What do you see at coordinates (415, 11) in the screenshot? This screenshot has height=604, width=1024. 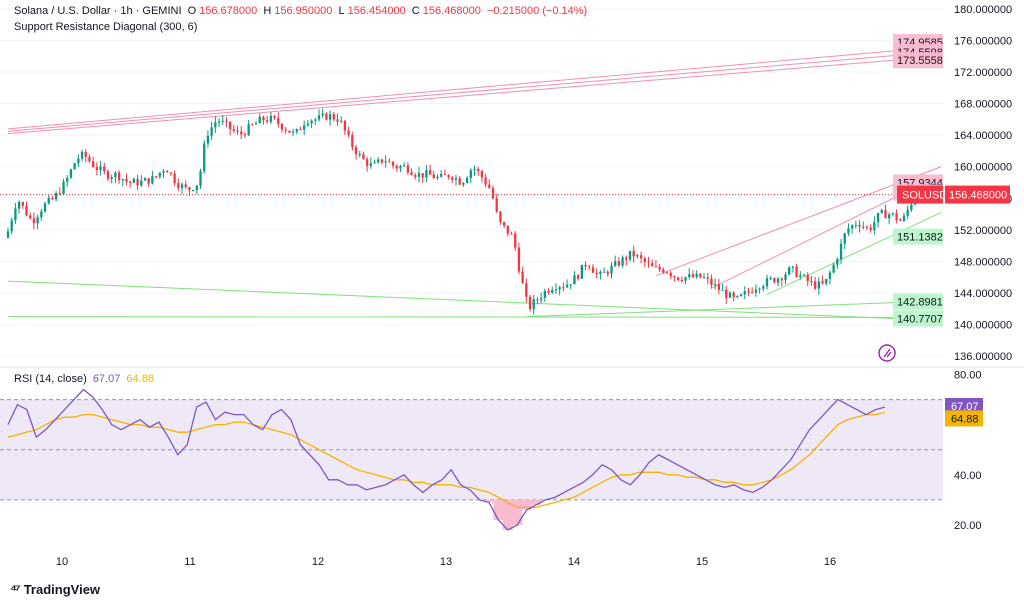 I see `close-label: C` at bounding box center [415, 11].